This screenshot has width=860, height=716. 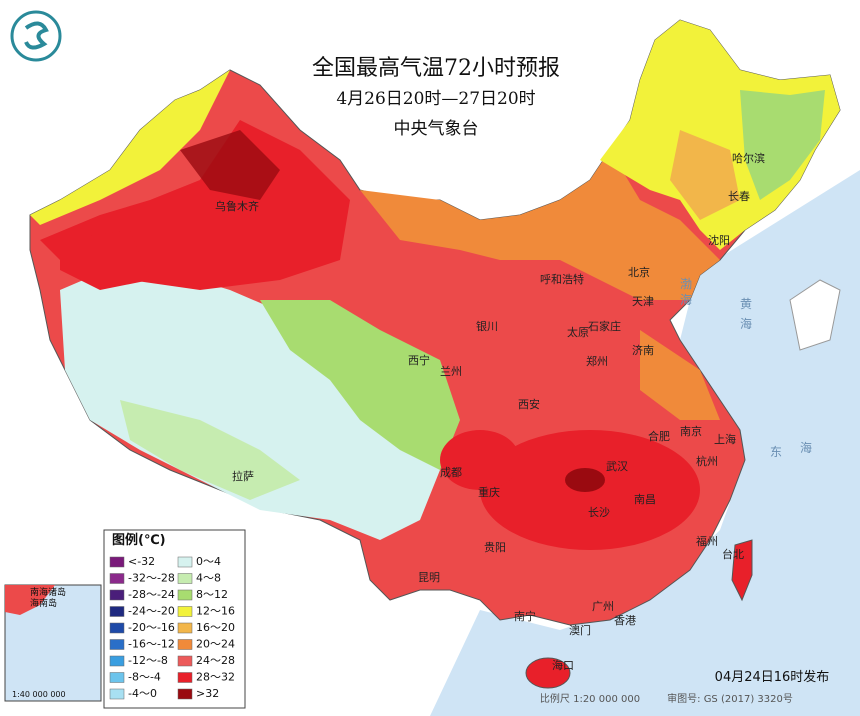 I want to click on legend-label: -12～-8, so click(x=148, y=660).